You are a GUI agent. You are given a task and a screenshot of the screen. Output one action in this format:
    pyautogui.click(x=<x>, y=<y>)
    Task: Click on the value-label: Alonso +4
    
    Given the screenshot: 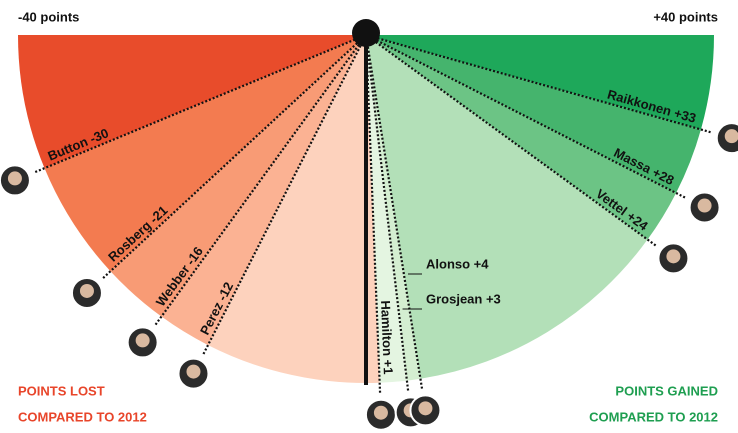 What is the action you would take?
    pyautogui.click(x=457, y=263)
    